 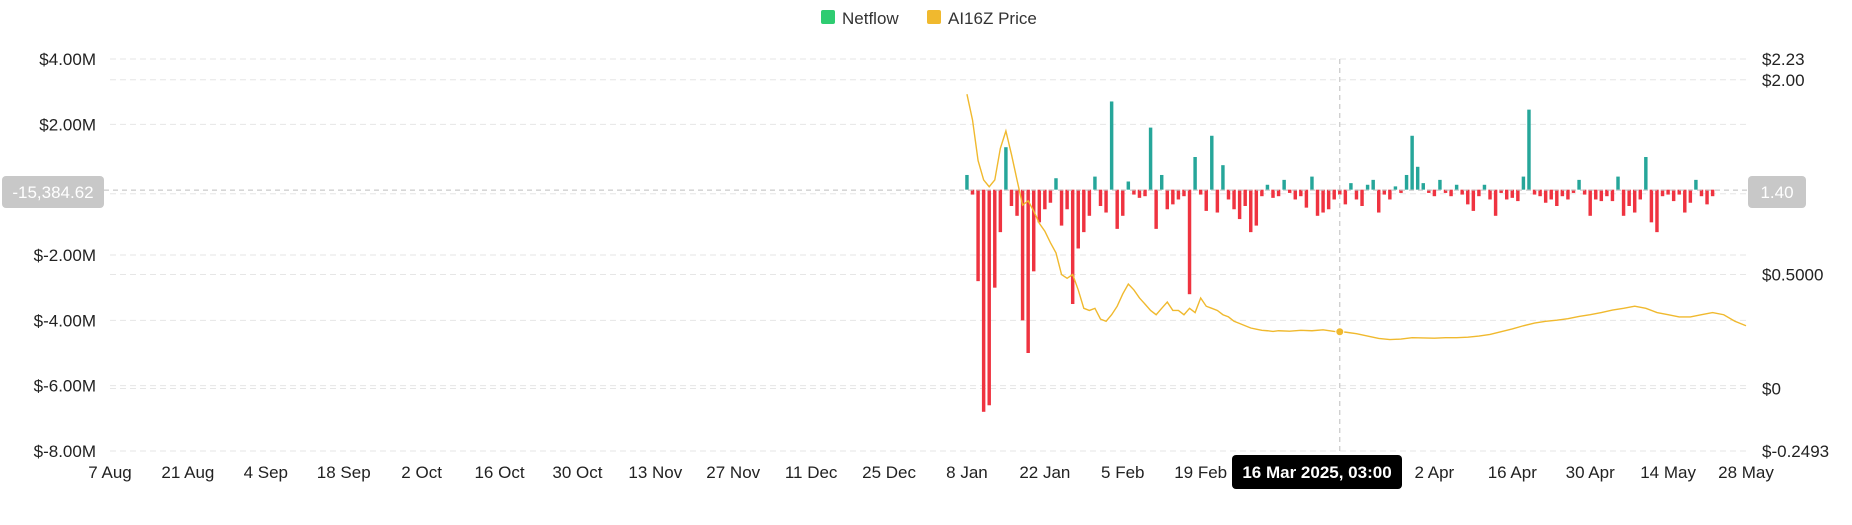 What do you see at coordinates (421, 472) in the screenshot?
I see `x-tick-label: 2 Oct` at bounding box center [421, 472].